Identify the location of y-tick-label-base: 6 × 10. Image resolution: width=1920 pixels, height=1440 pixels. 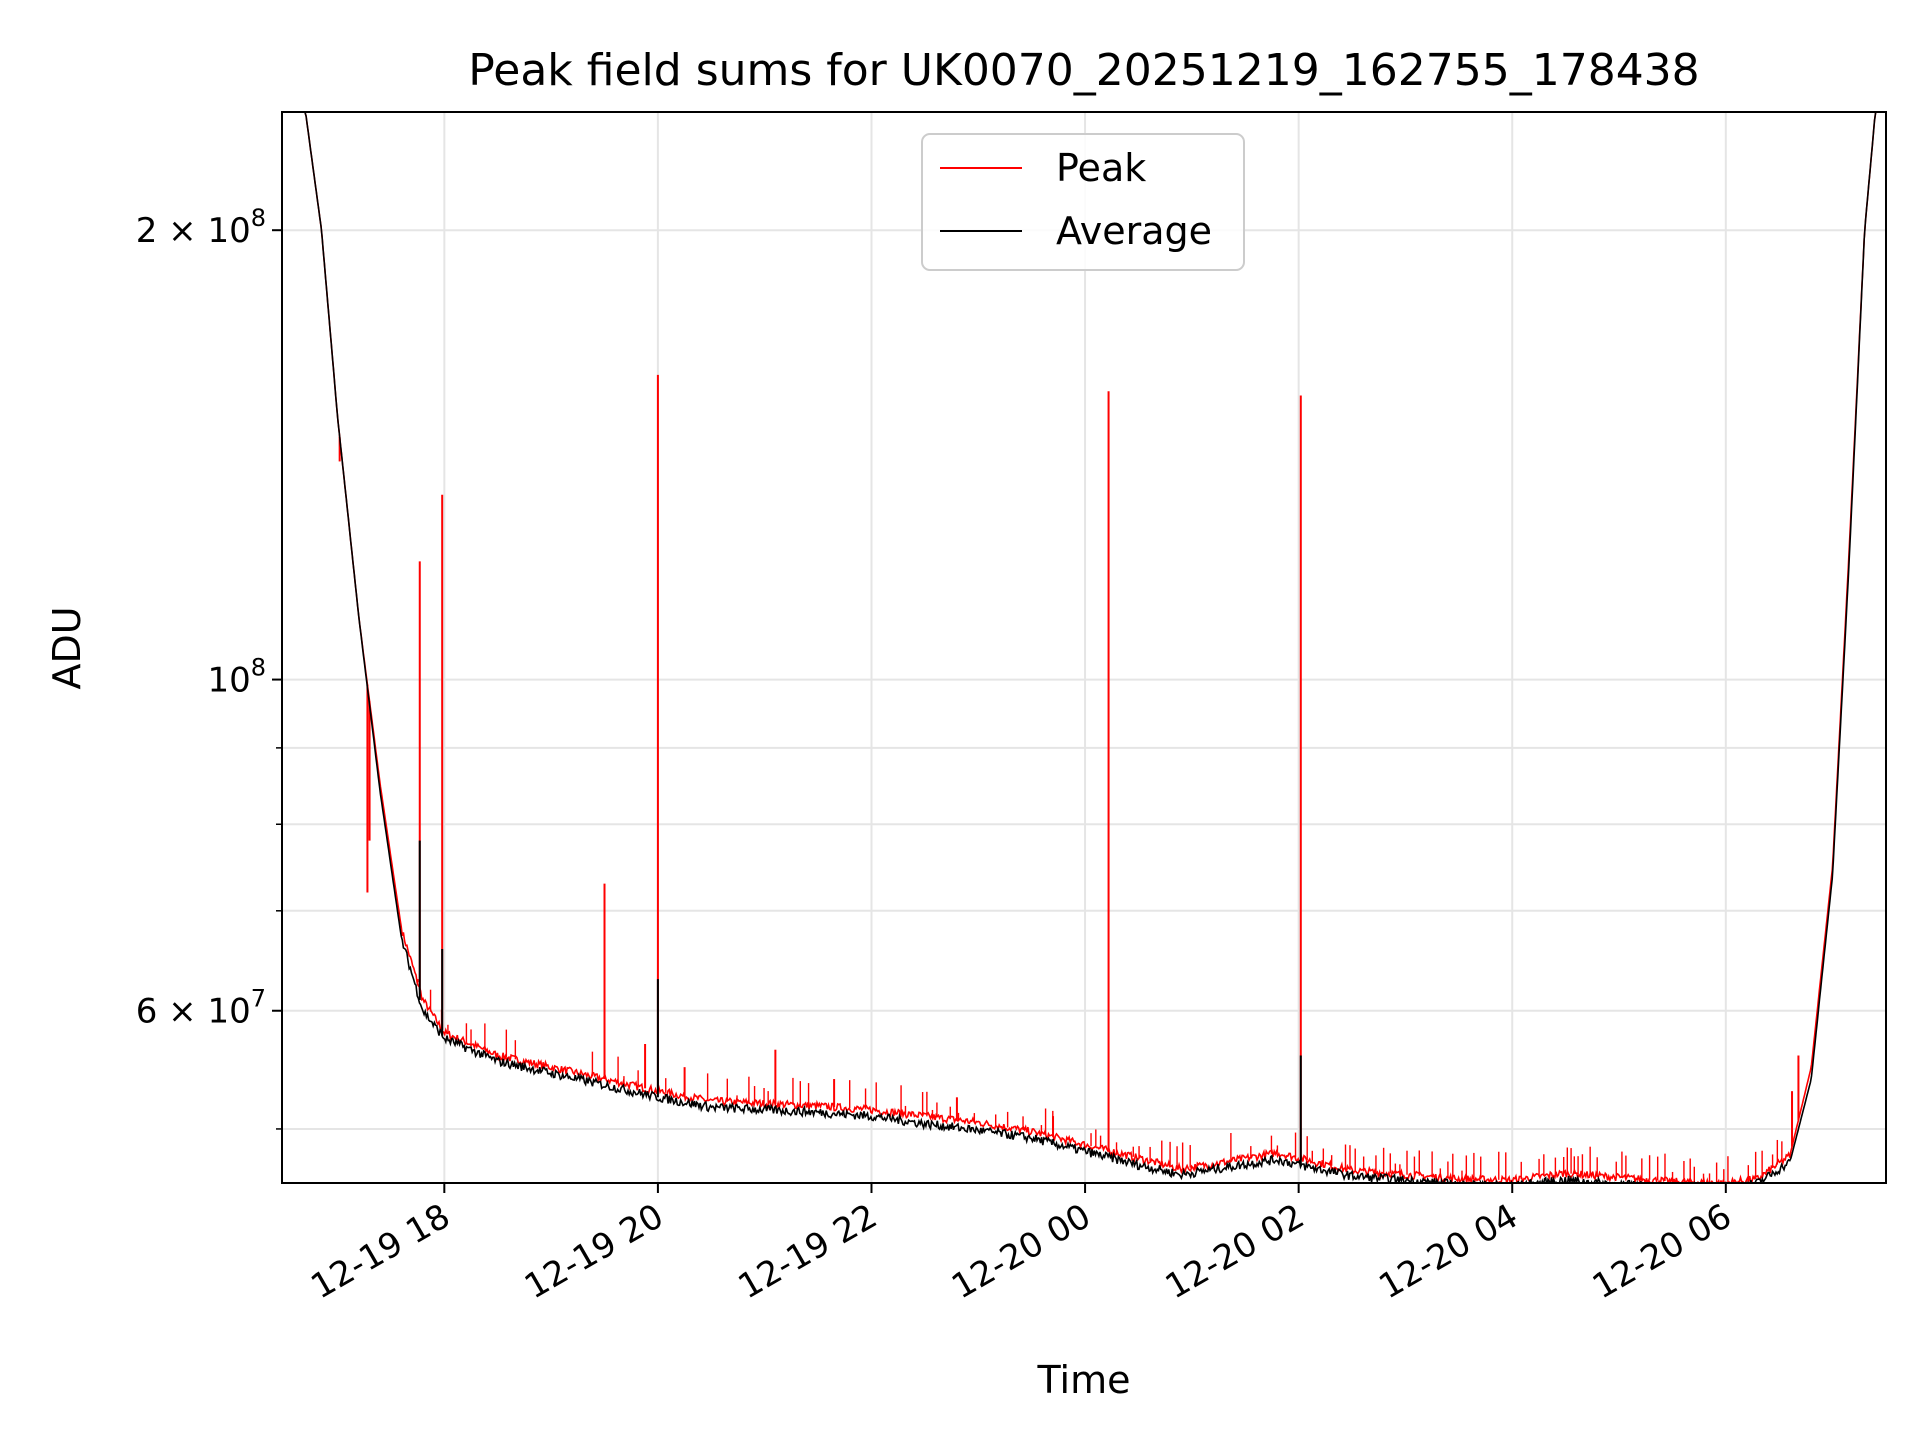
(193, 1012).